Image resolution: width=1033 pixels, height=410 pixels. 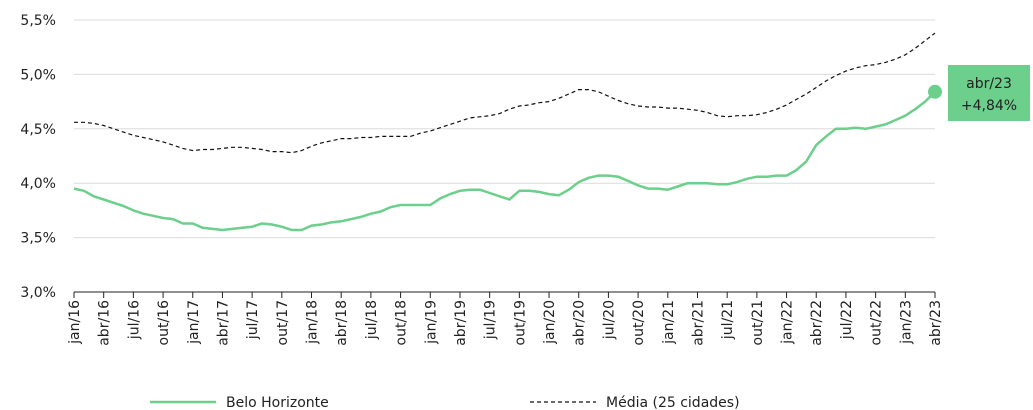 I want to click on x-tick-label: jan/17, so click(x=194, y=322).